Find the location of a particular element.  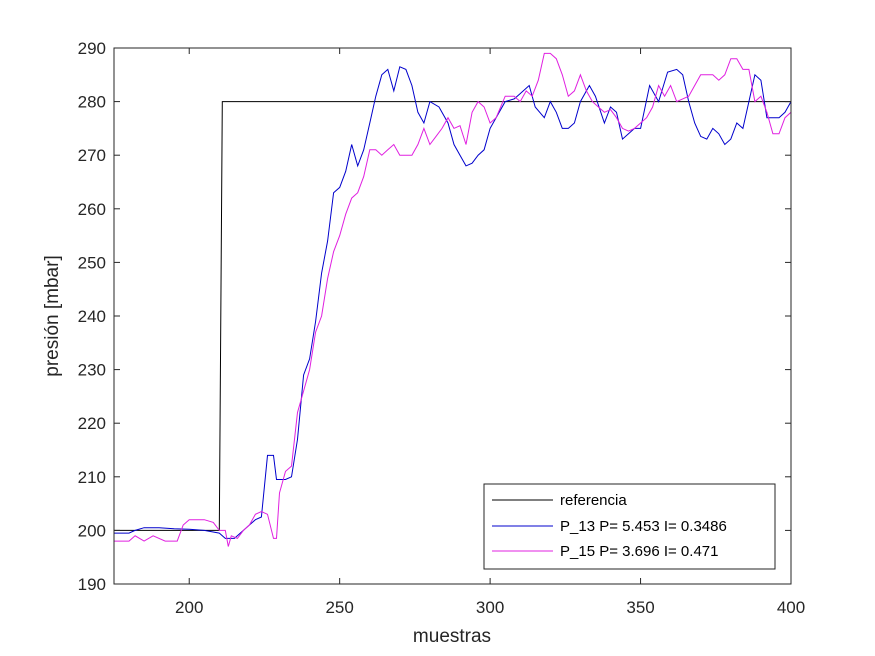

y-tick-label-1: 200 is located at coordinates (92, 530).